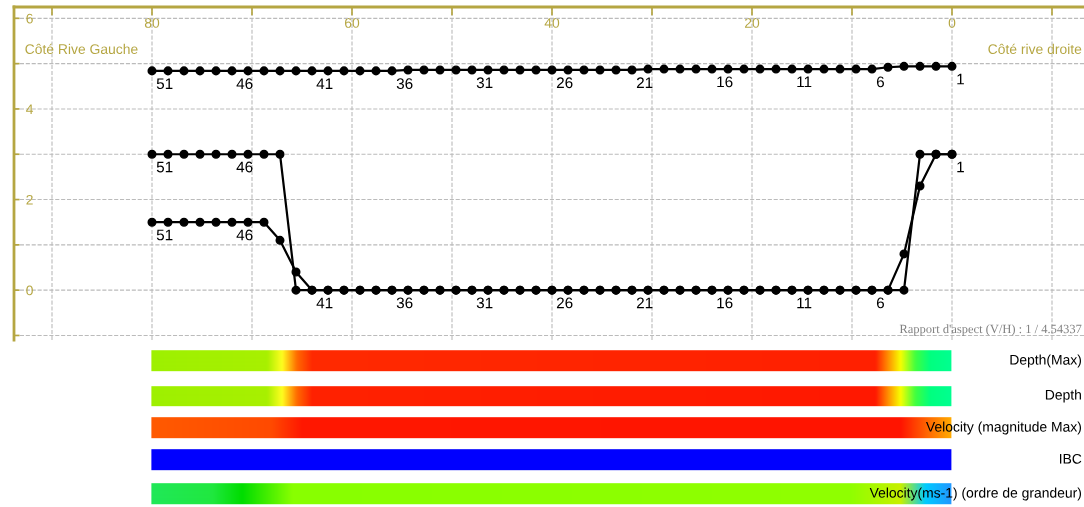 The width and height of the screenshot is (1084, 507). I want to click on y-tick-label: 6, so click(29, 18).